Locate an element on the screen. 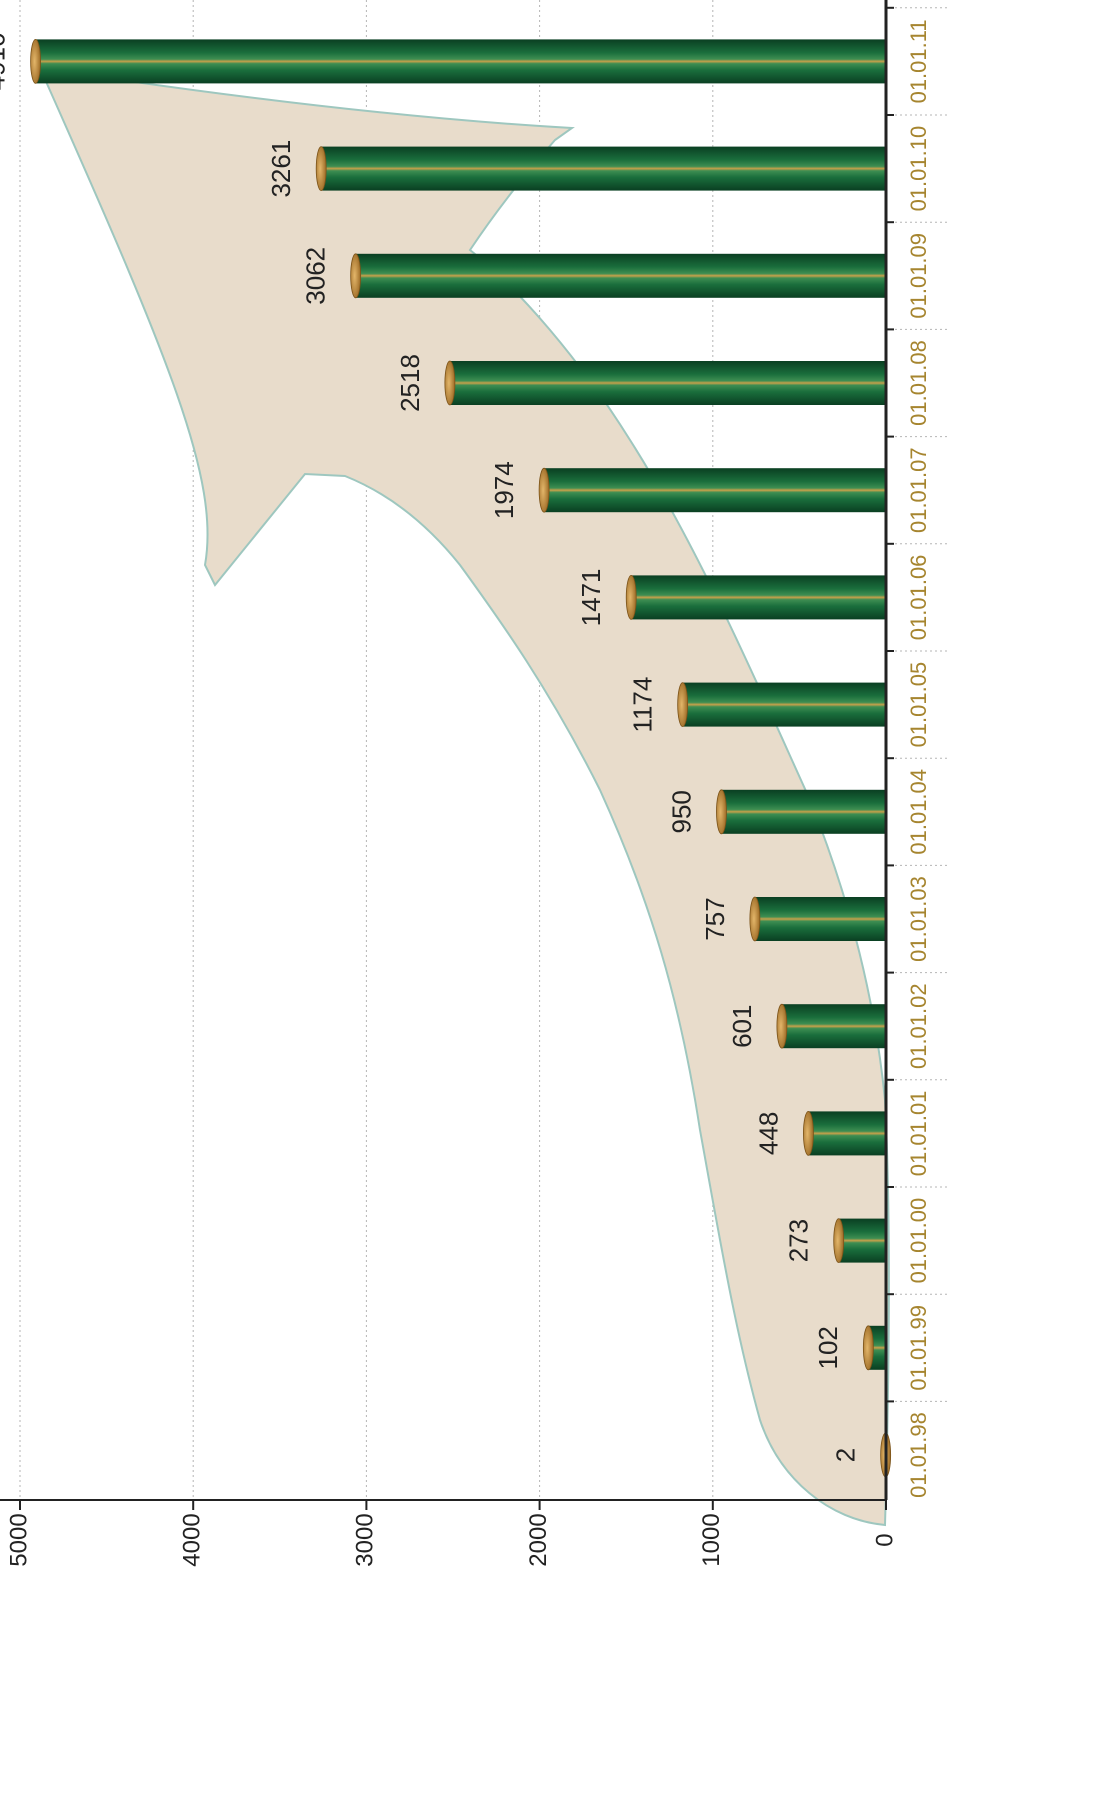  category-label: 01.01.01 is located at coordinates (918, 1134).